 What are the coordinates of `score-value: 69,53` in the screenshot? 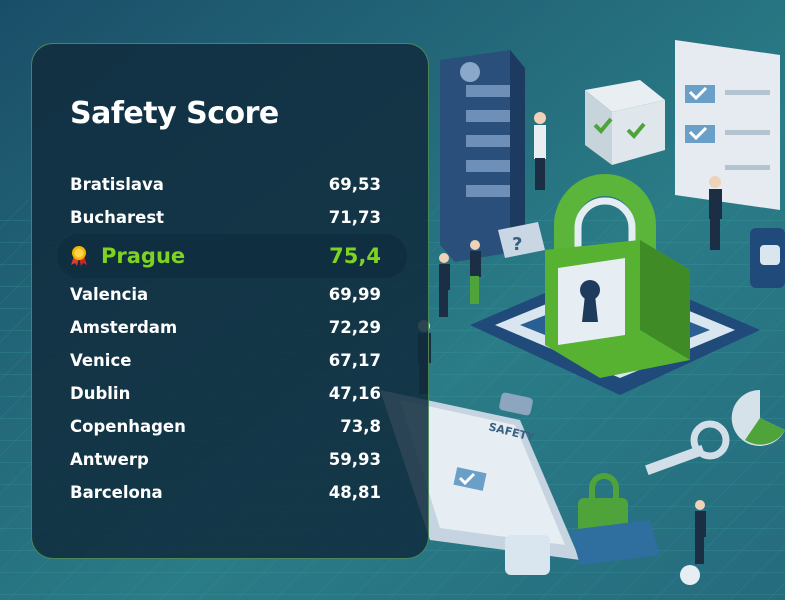 It's located at (354, 184).